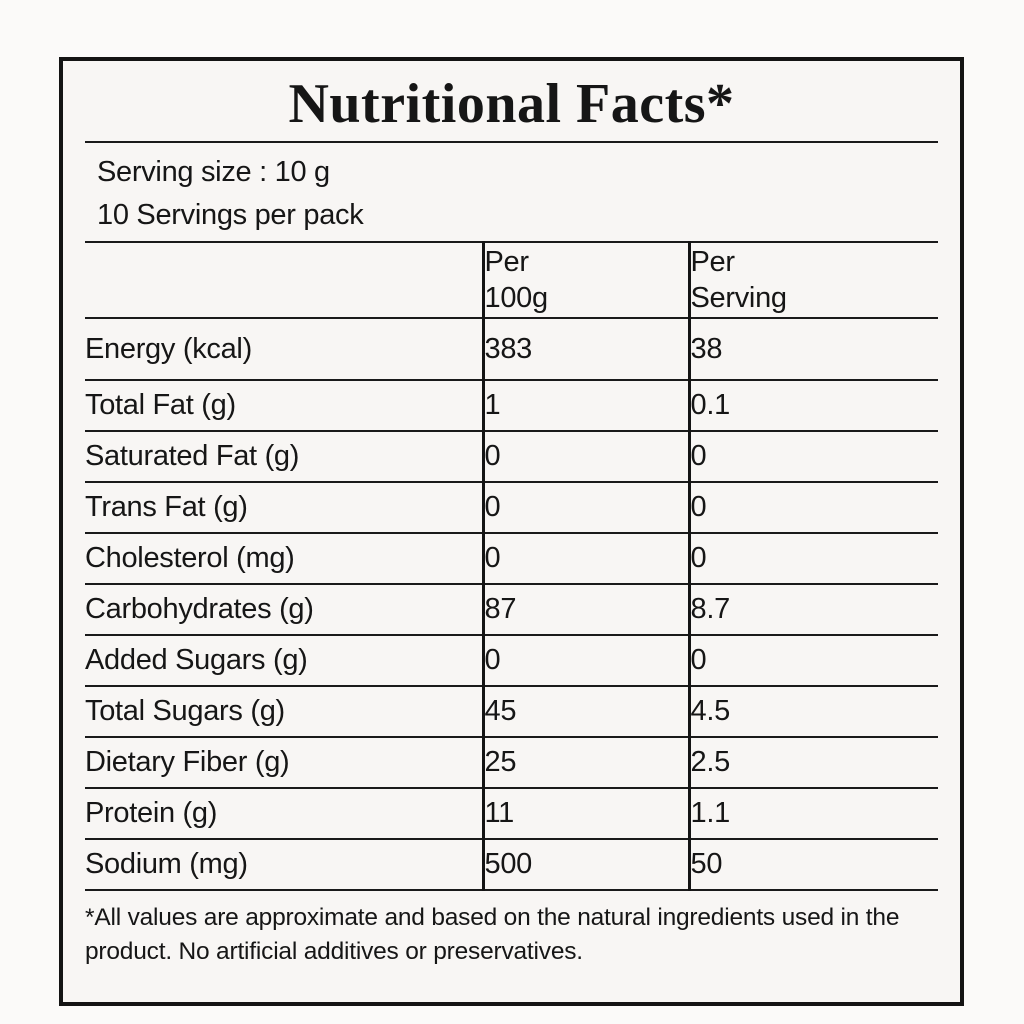  What do you see at coordinates (284, 349) in the screenshot?
I see `nutrient-name: Energy (kcal)` at bounding box center [284, 349].